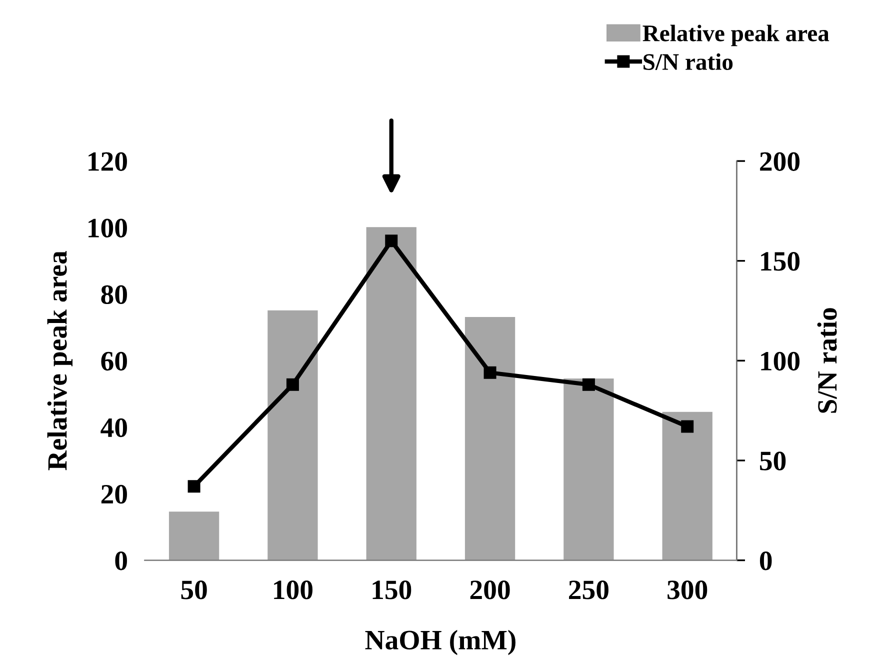 The height and width of the screenshot is (671, 877). Describe the element at coordinates (780, 161) in the screenshot. I see `y2-tick-label: 200` at that location.